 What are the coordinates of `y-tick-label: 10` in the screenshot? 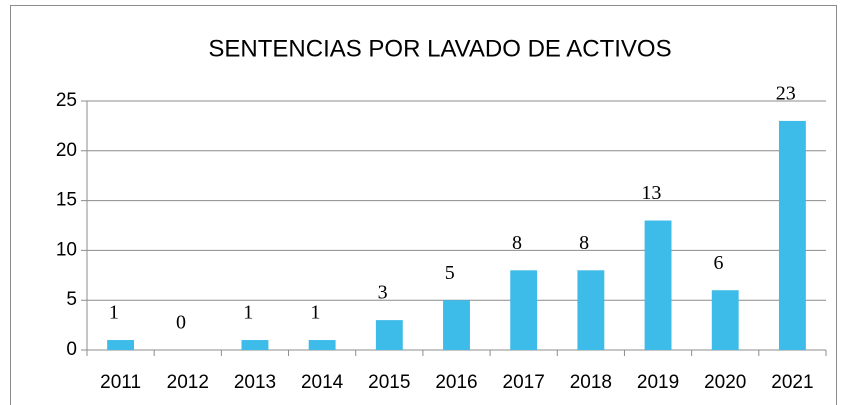 It's located at (66, 249).